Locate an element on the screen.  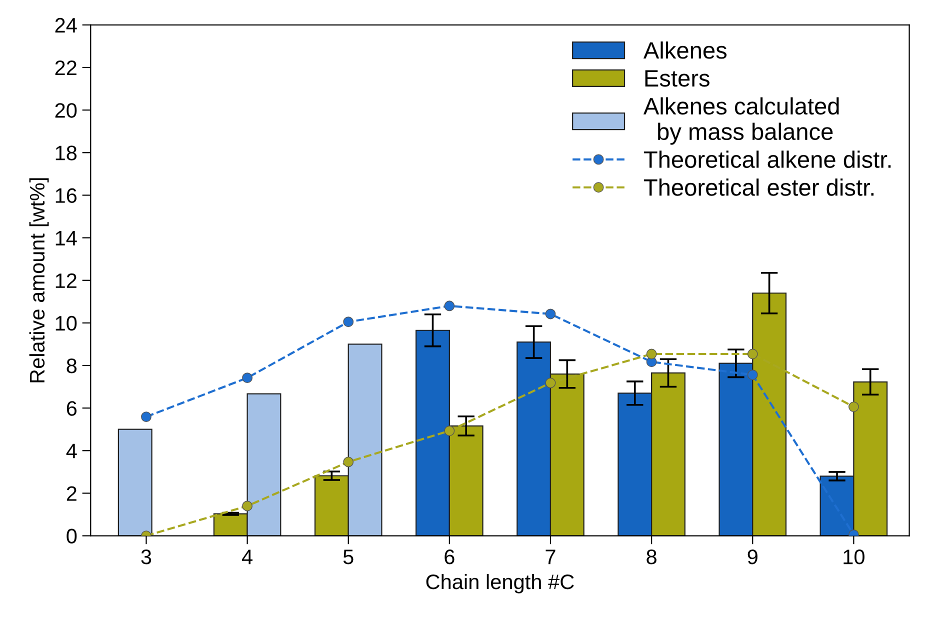
y-tick-label: 8 is located at coordinates (71, 366).